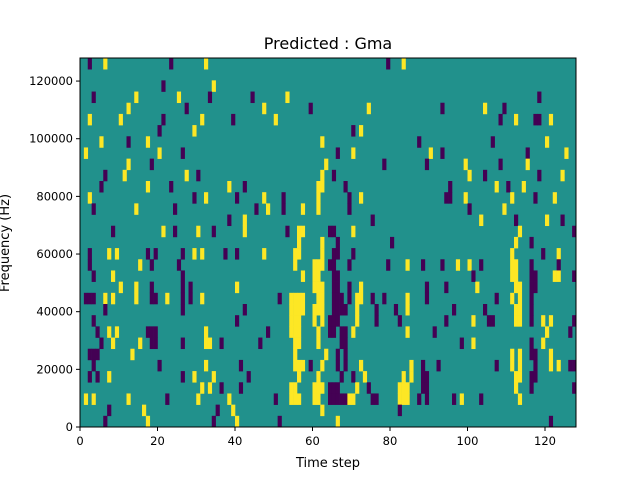 This screenshot has height=484, width=640. What do you see at coordinates (6, 243) in the screenshot?
I see `y-axis-label: Frequency (Hz)` at bounding box center [6, 243].